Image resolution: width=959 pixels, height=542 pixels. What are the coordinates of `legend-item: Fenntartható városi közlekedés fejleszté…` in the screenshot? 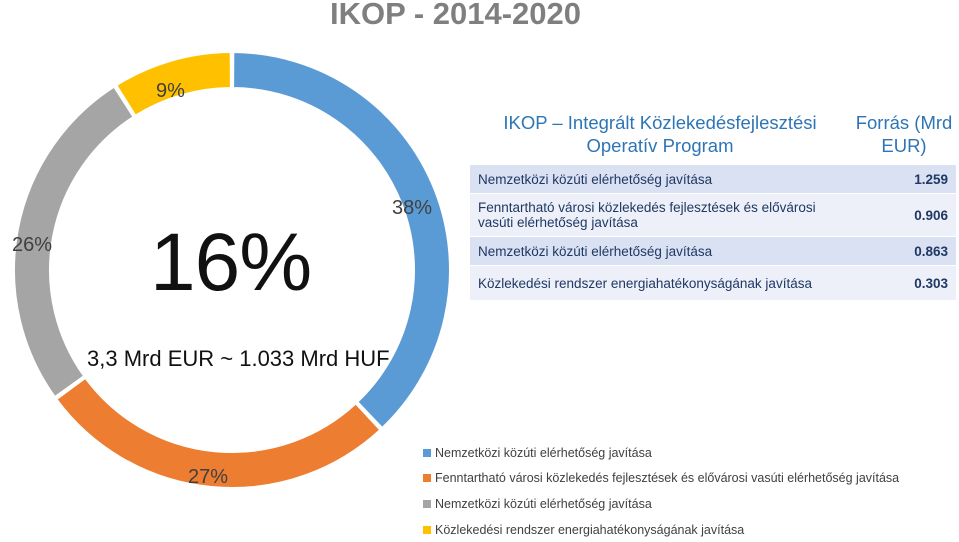 It's located at (691, 479).